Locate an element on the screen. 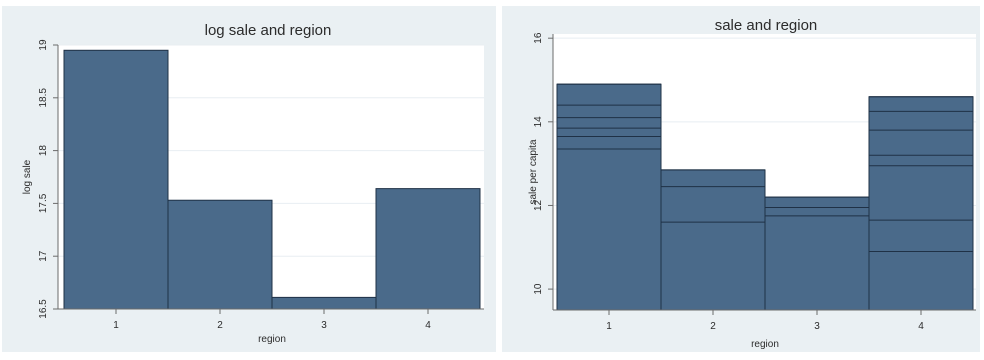 Image resolution: width=984 pixels, height=360 pixels. y-tick-label: 19 is located at coordinates (43, 45).